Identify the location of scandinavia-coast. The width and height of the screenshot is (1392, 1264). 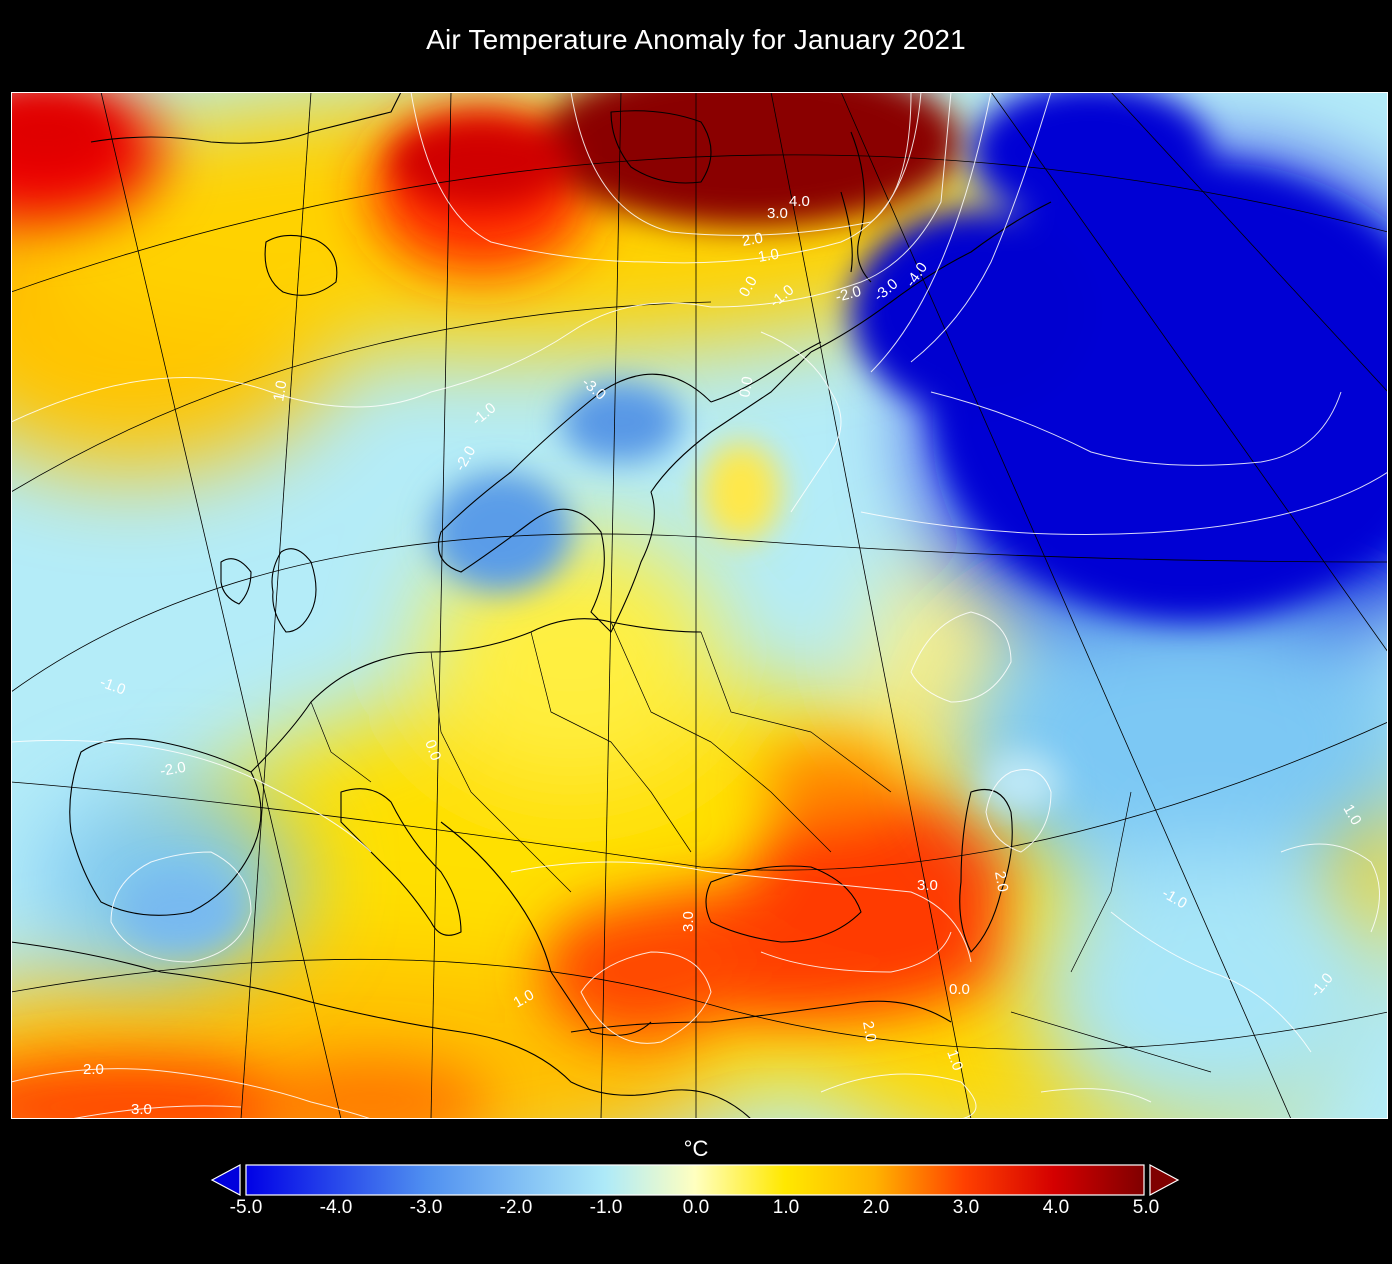
(624, 492).